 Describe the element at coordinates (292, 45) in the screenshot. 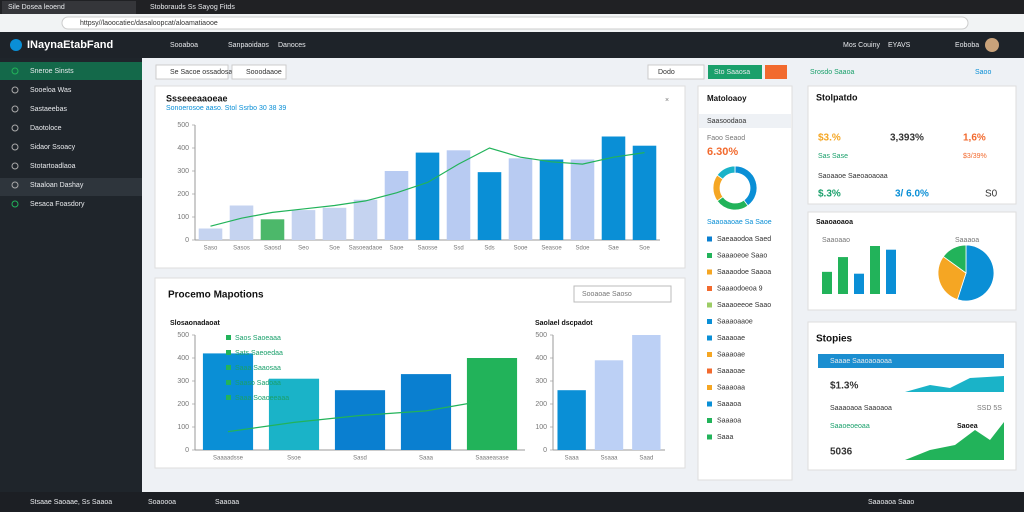

I see `nav-item: Danoces` at that location.